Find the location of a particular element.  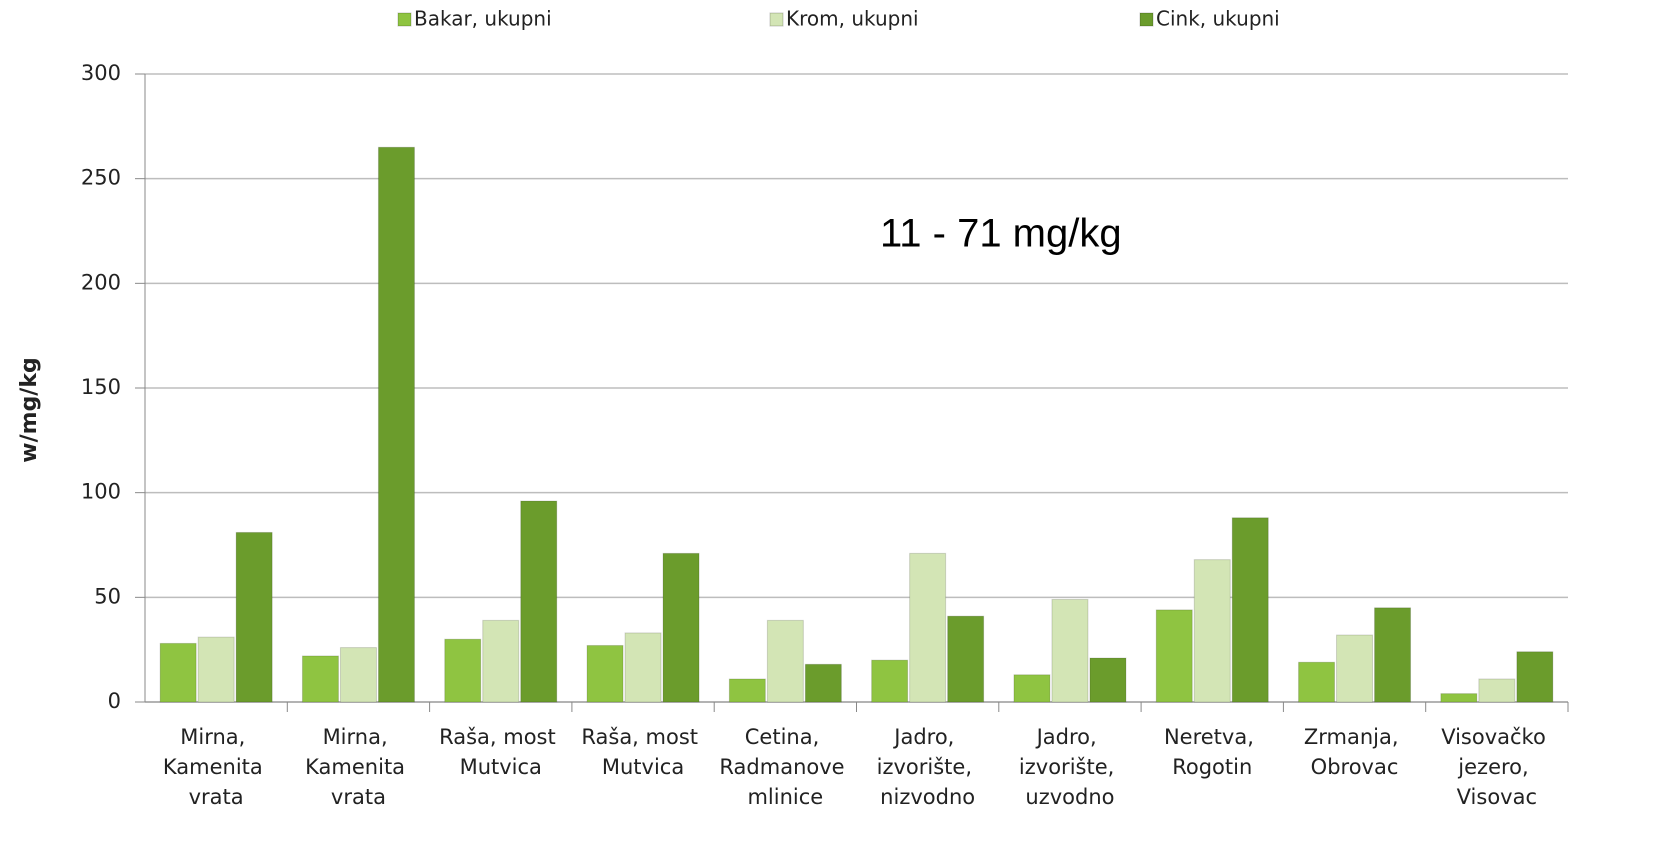

x-tick-line: Radmanove is located at coordinates (785, 767).